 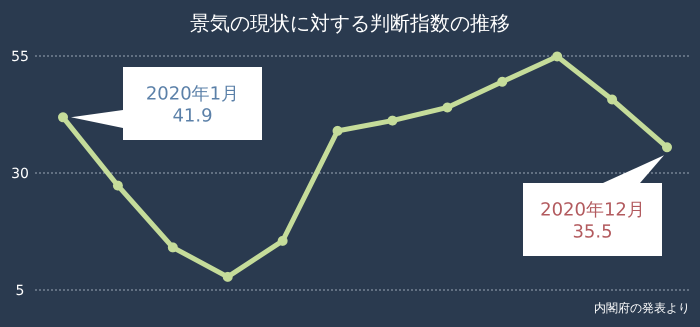 What do you see at coordinates (193, 105) in the screenshot?
I see `annotation: 2020年1月 41.9` at bounding box center [193, 105].